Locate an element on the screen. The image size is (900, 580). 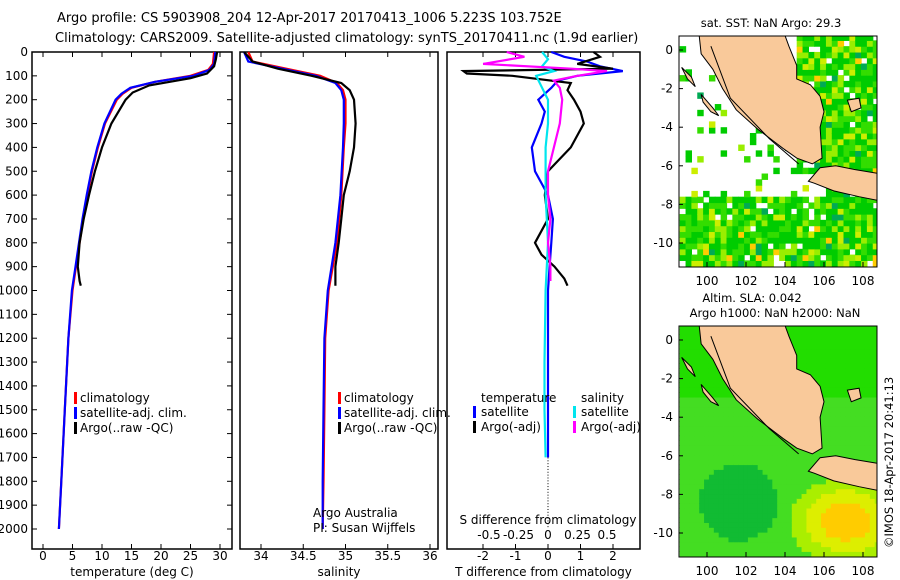
lat-tick-label: -8 is located at coordinates (667, 204).